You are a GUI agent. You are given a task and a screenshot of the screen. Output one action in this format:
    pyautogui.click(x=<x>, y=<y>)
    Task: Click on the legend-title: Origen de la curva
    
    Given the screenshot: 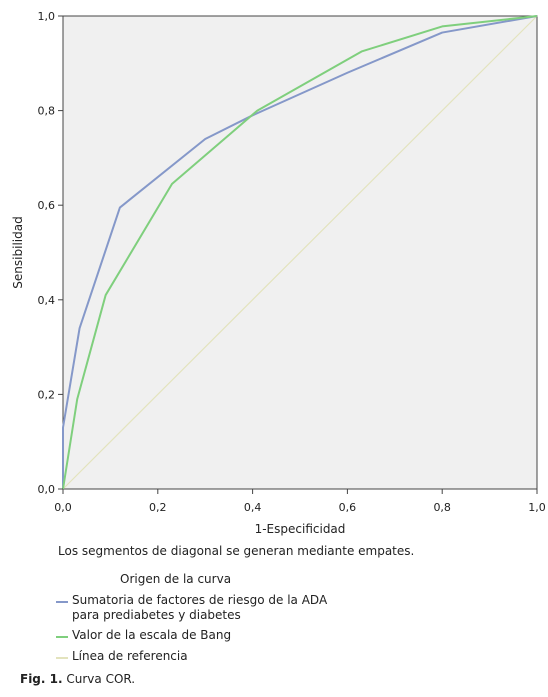 What is the action you would take?
    pyautogui.click(x=176, y=579)
    